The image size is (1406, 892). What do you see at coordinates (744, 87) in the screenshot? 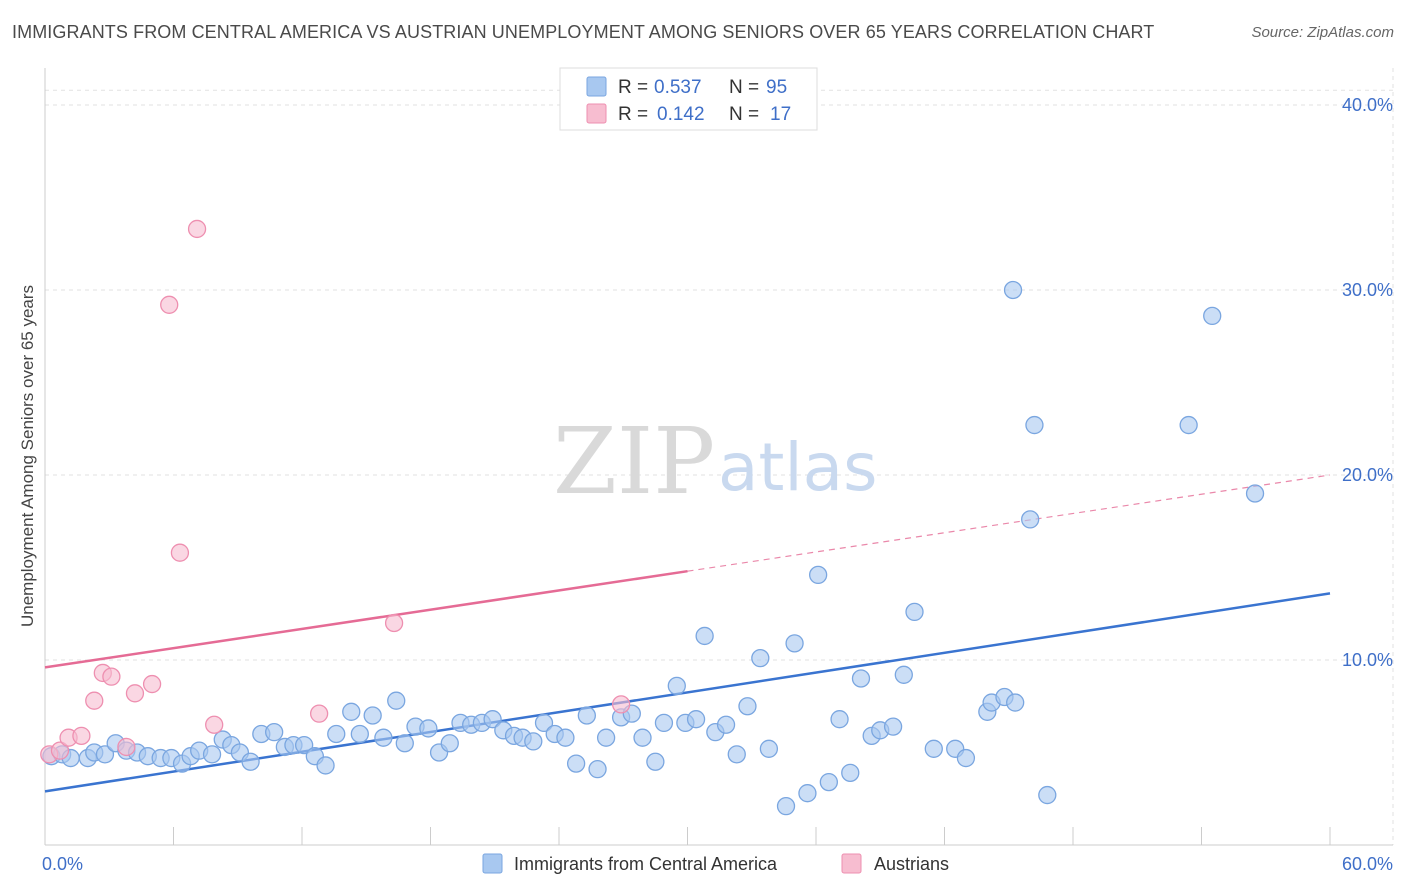
I see `legend-n-label: N =` at bounding box center [744, 87].